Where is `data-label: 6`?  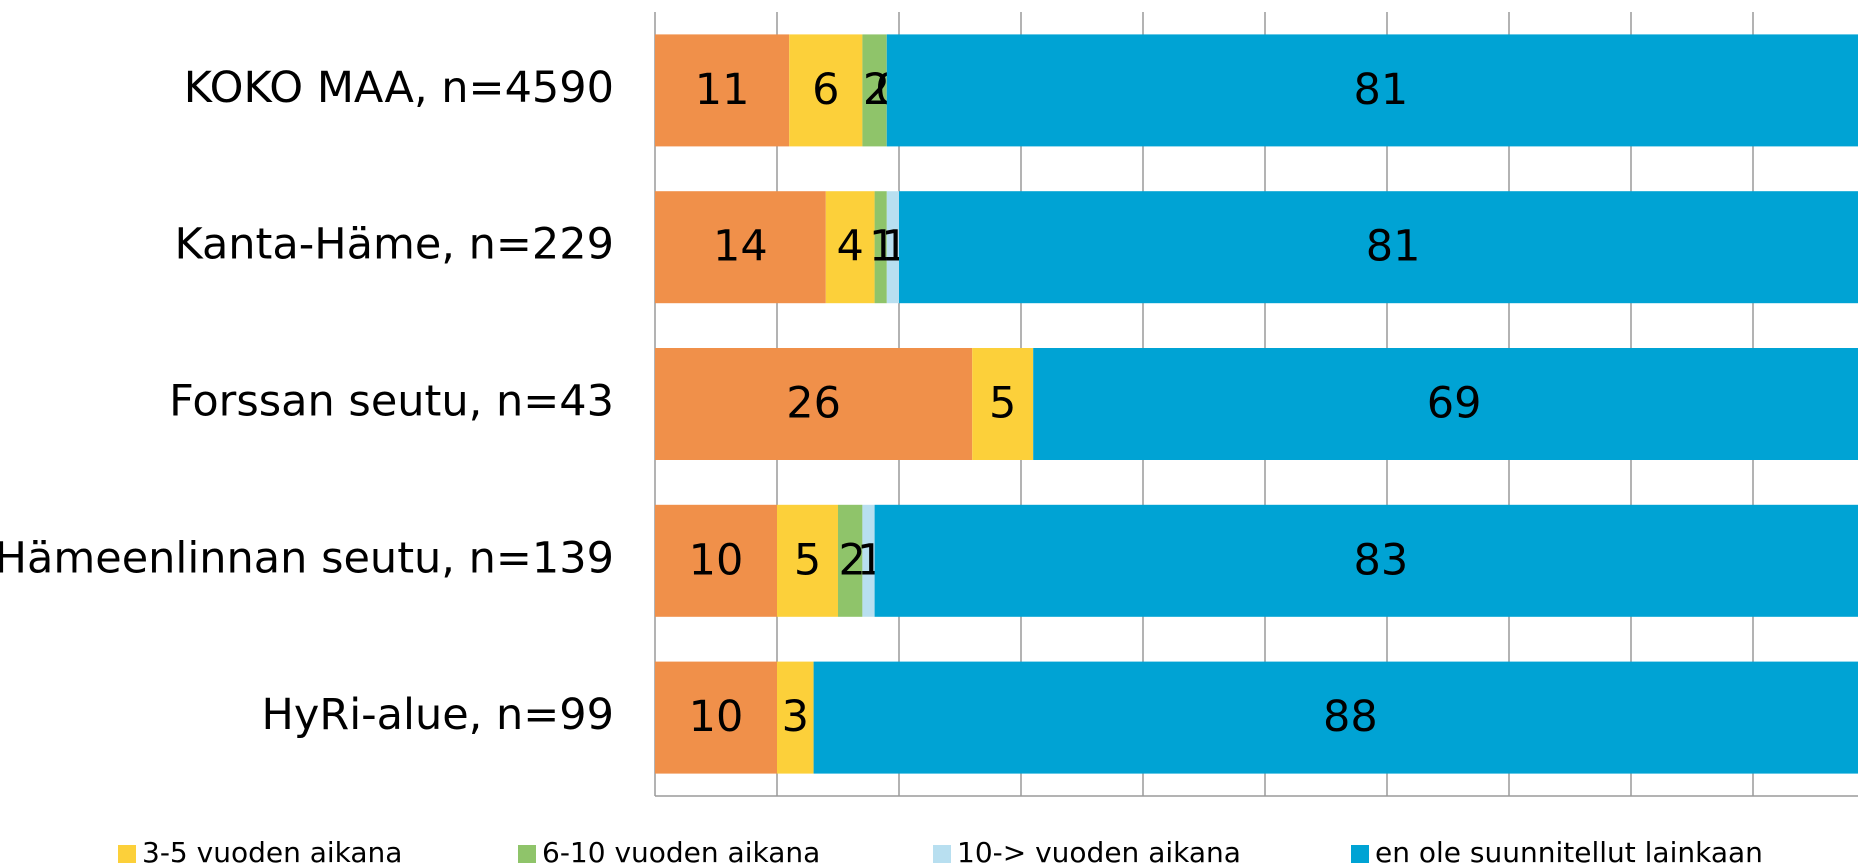
data-label: 6 is located at coordinates (825, 90).